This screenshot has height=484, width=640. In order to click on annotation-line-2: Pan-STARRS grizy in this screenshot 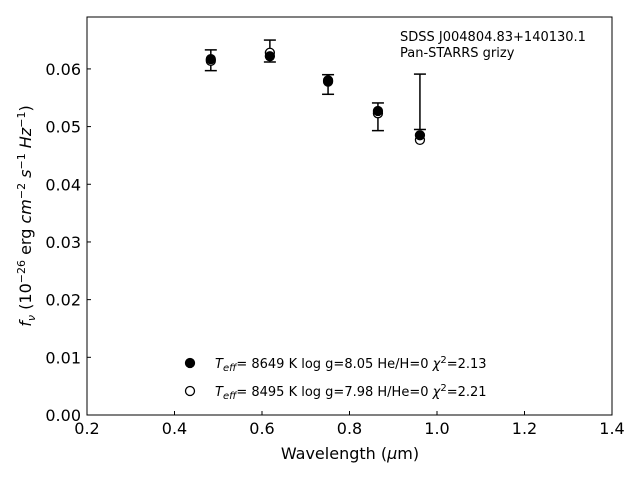, I will do `click(457, 53)`.